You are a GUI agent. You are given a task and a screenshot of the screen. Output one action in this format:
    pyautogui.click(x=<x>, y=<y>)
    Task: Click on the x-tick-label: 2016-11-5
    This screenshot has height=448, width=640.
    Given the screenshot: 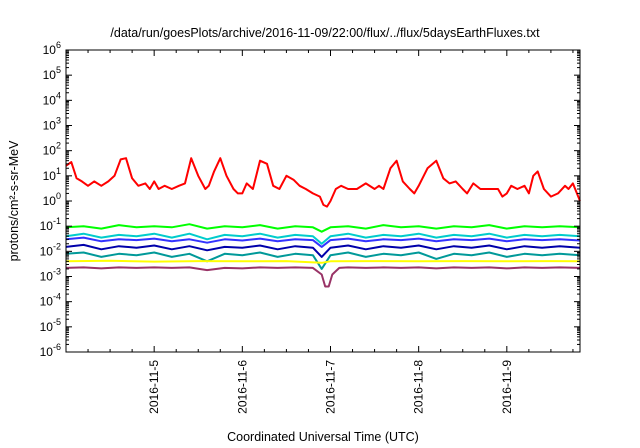 What is the action you would take?
    pyautogui.click(x=154, y=387)
    